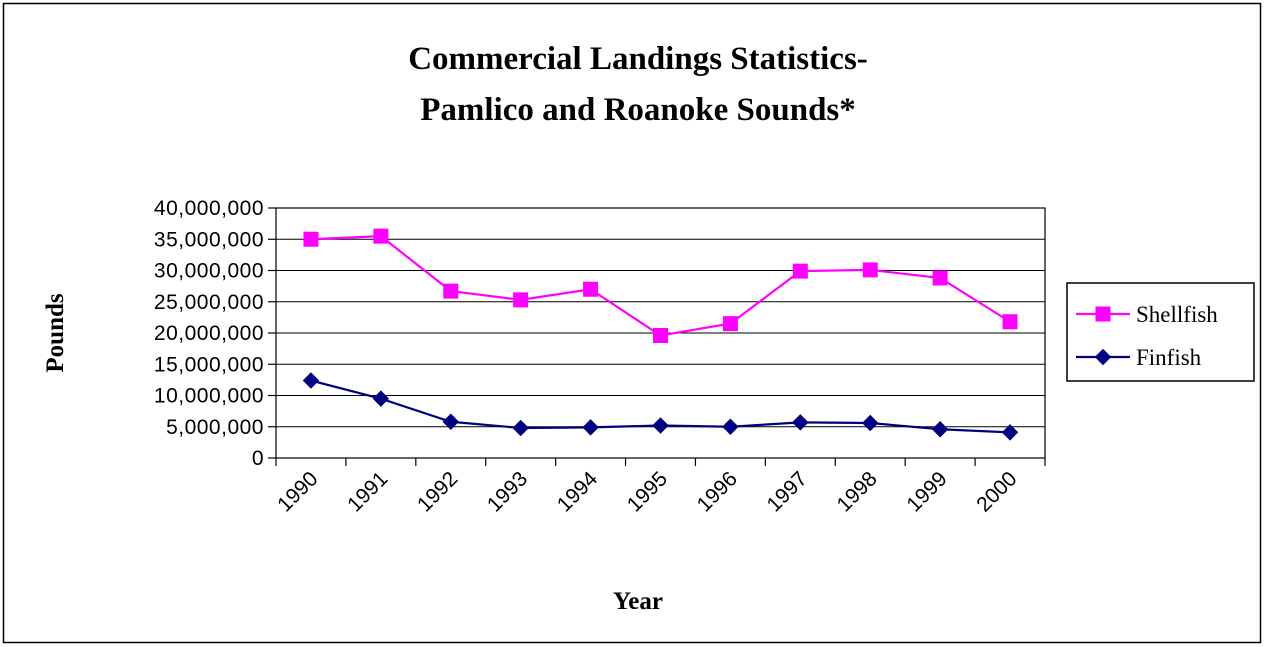  Describe the element at coordinates (55, 332) in the screenshot. I see `y-axis-title: Pounds` at that location.